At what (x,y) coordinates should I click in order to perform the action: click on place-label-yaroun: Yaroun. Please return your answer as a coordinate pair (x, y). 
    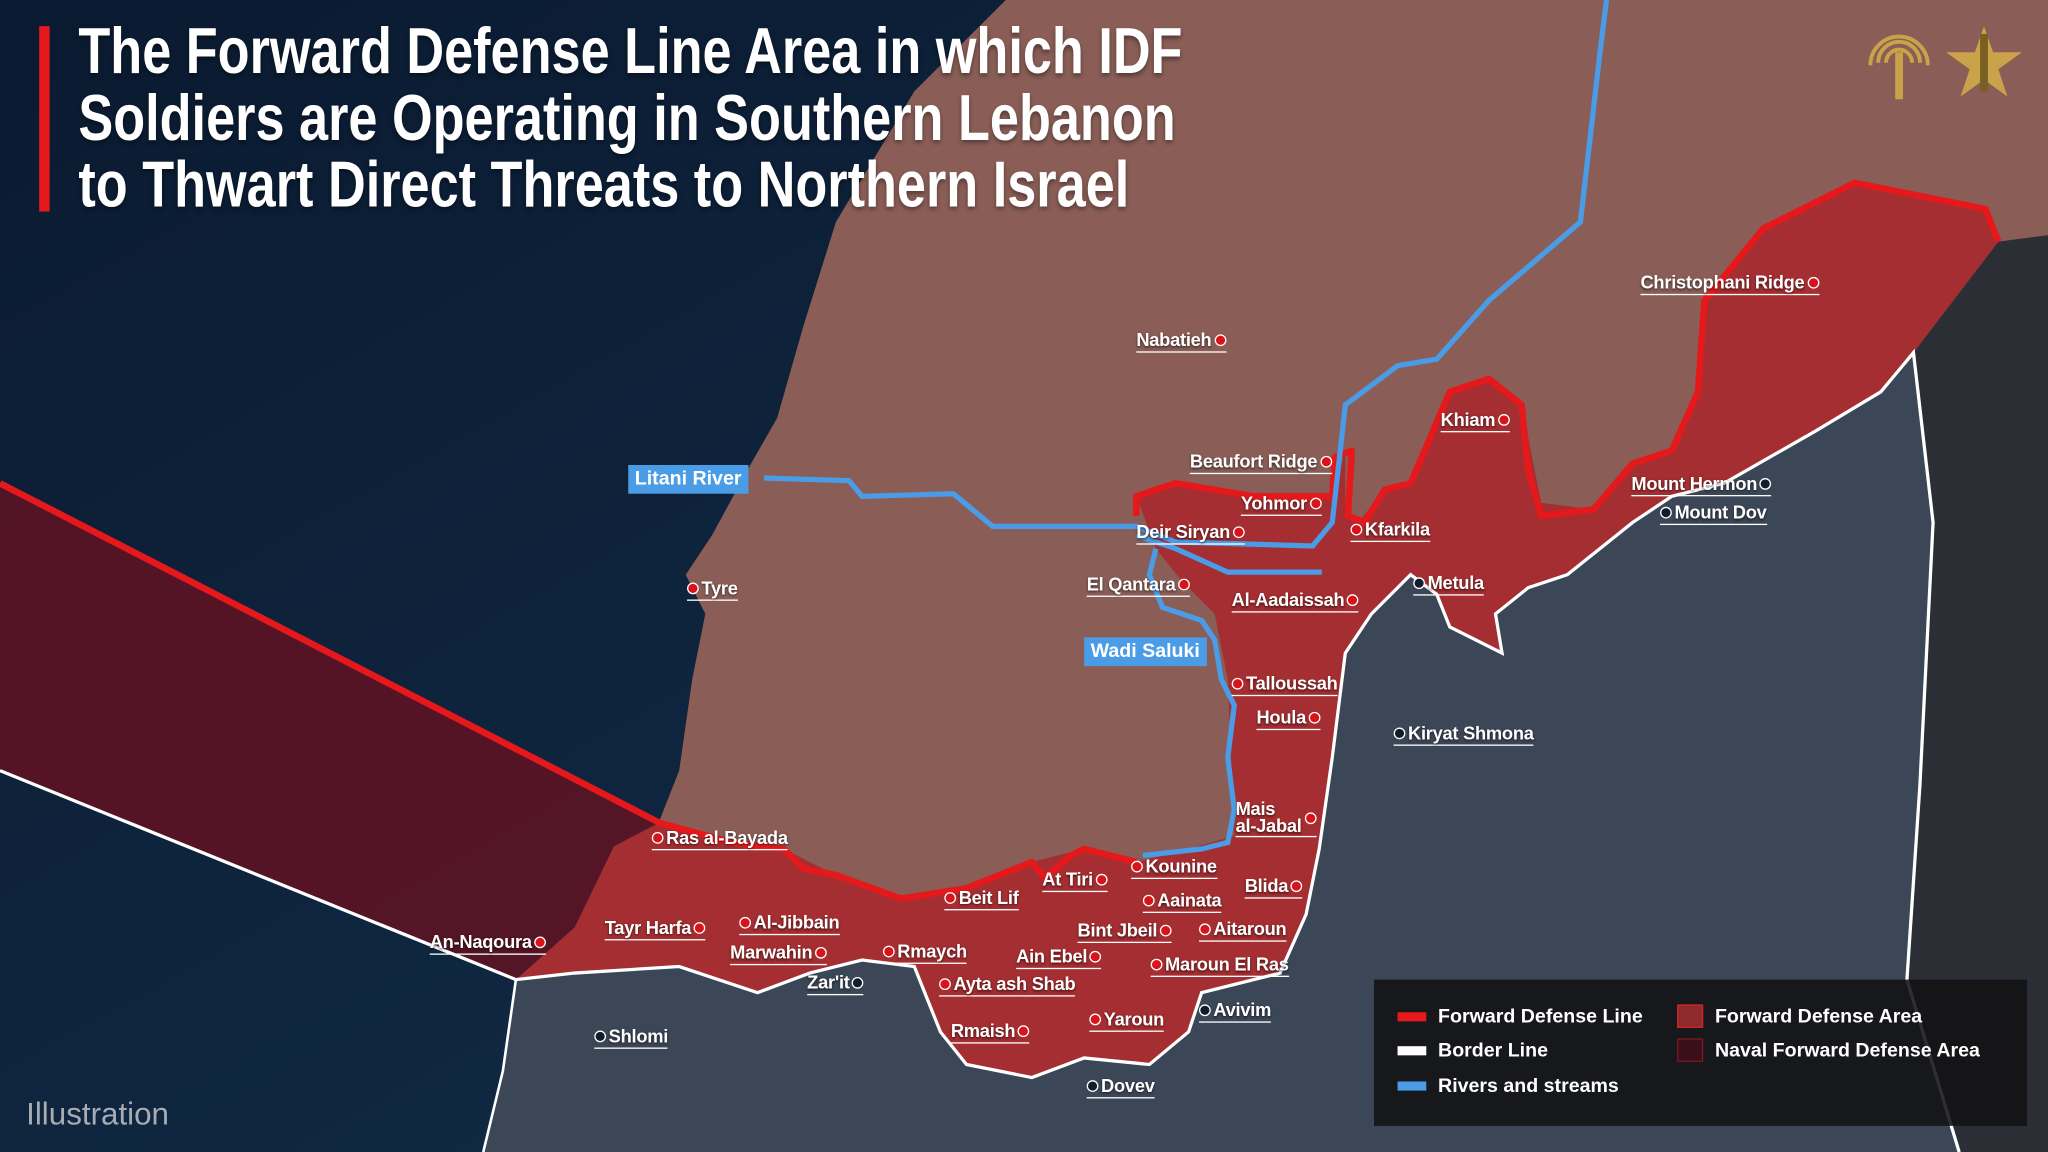
    Looking at the image, I should click on (1126, 1020).